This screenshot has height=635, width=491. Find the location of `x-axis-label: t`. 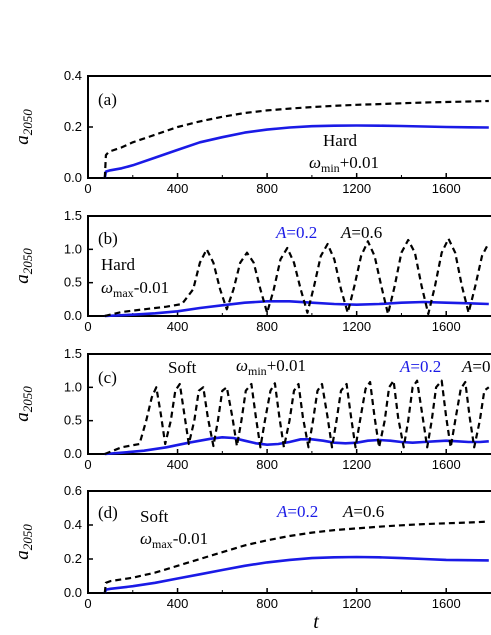

x-axis-label: t is located at coordinates (316, 622).